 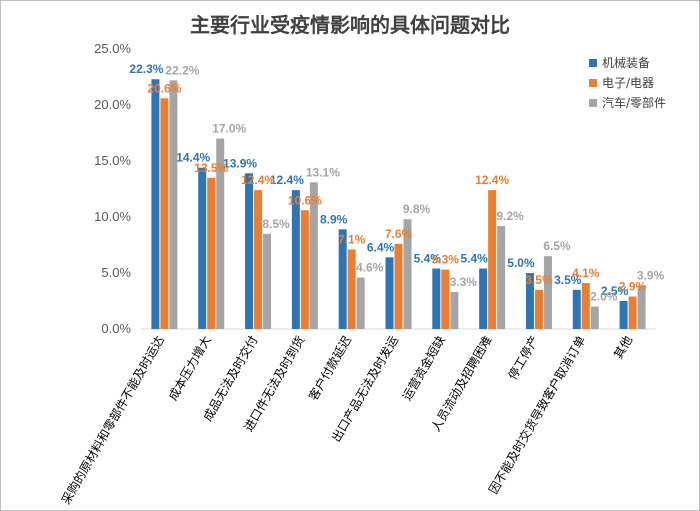 What do you see at coordinates (193, 158) in the screenshot?
I see `data-label: 14.4%` at bounding box center [193, 158].